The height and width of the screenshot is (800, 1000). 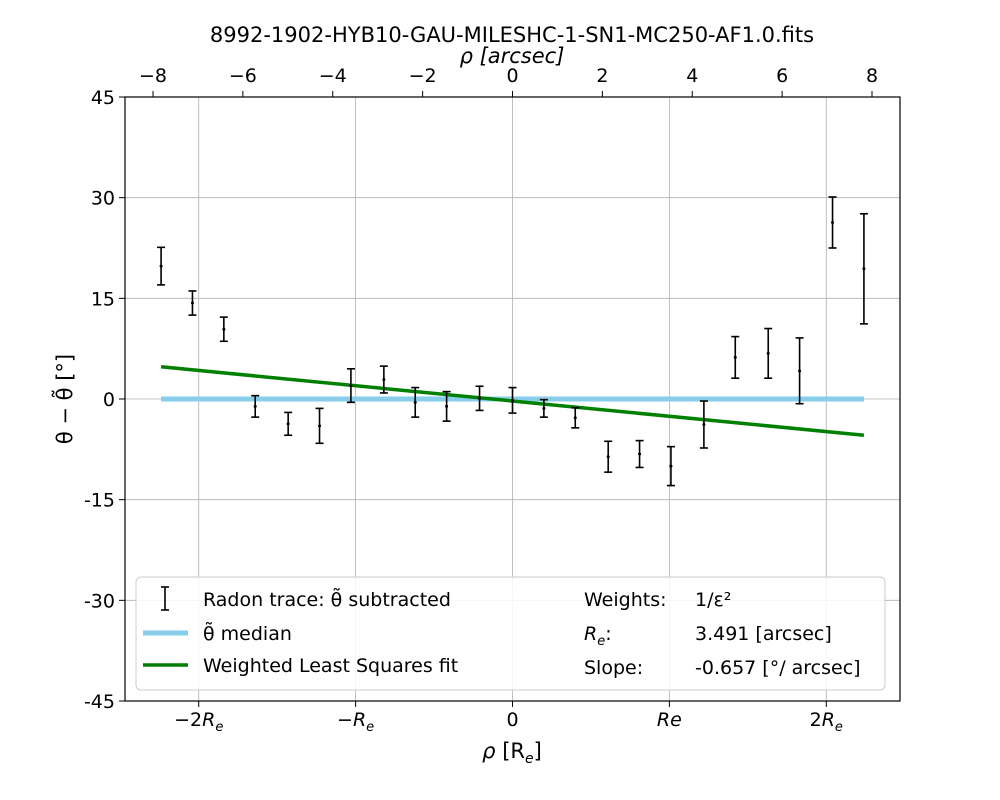 I want to click on y-tick-label: 15, so click(x=103, y=299).